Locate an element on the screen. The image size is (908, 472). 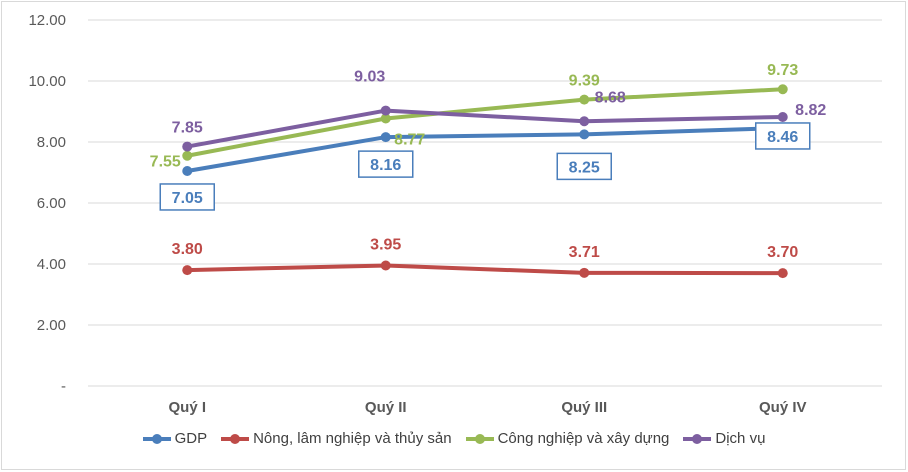
data-label: 3.95 is located at coordinates (385, 245).